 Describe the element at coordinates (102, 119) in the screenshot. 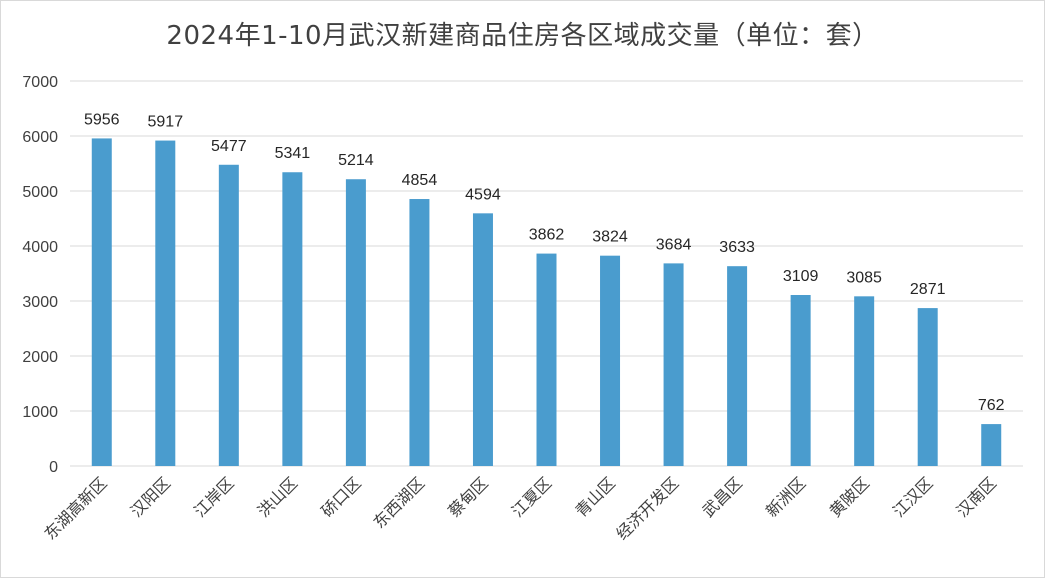

I see `bar-value-label: 5956` at that location.